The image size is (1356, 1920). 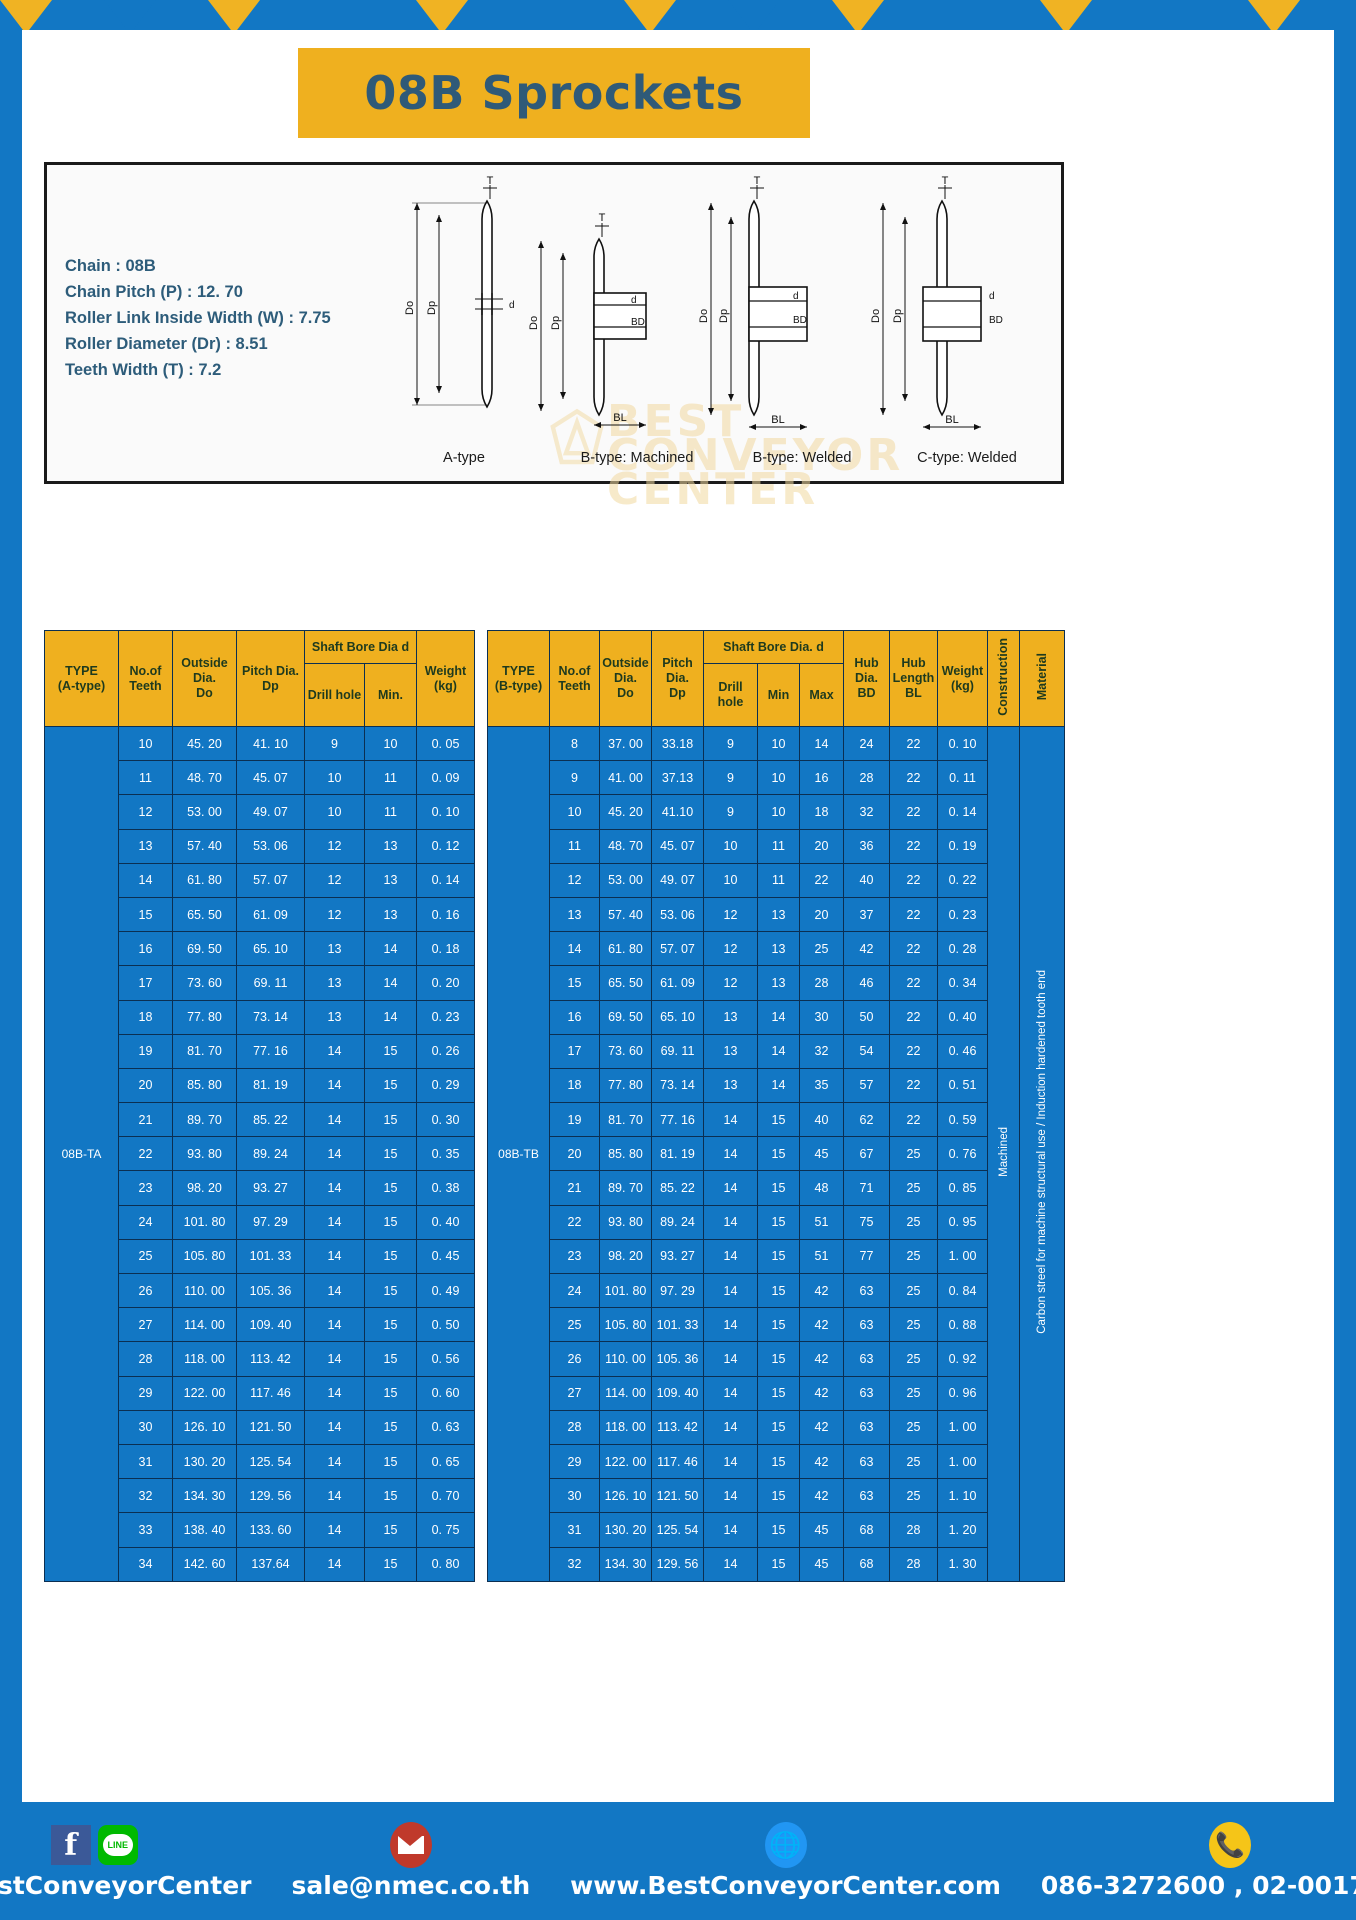 What do you see at coordinates (785, 1845) in the screenshot?
I see `globe-icon: 🌐` at bounding box center [785, 1845].